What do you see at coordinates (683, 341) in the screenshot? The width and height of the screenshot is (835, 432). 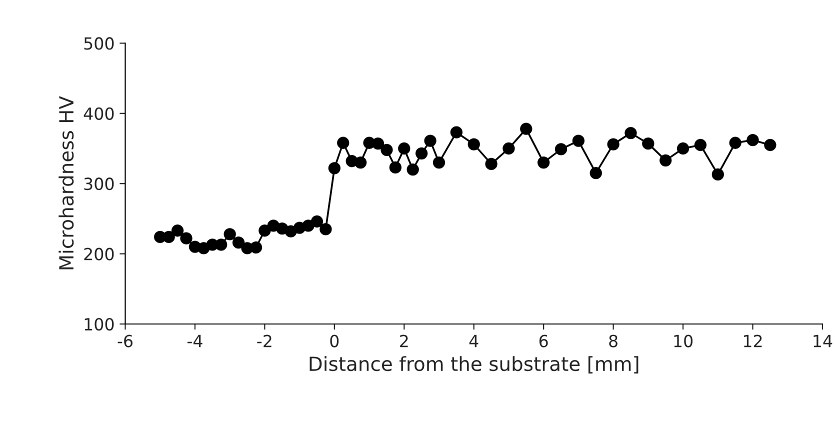 I see `x-tick-label: 10` at bounding box center [683, 341].